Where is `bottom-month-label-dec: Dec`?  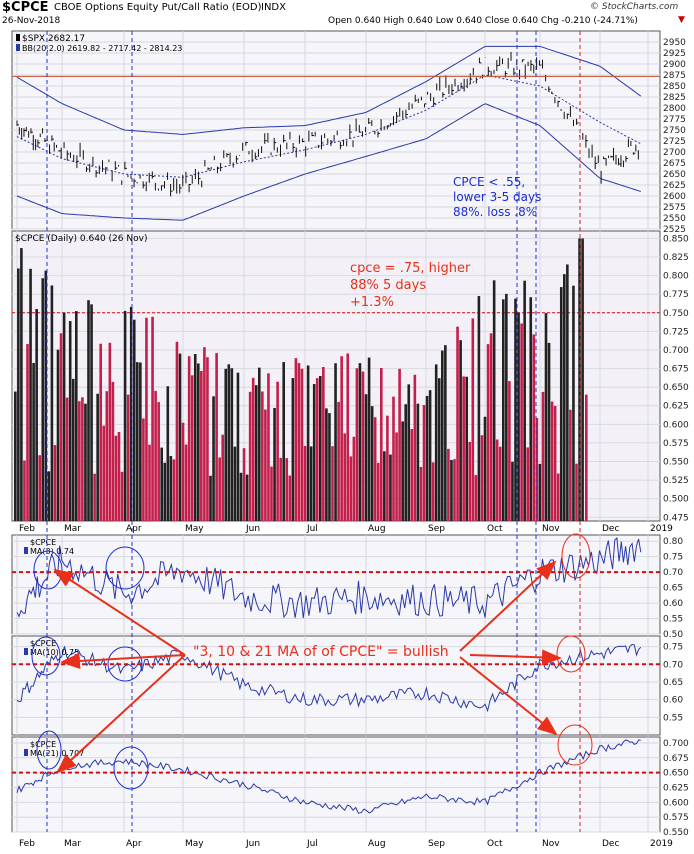 bottom-month-label-dec: Dec is located at coordinates (610, 844).